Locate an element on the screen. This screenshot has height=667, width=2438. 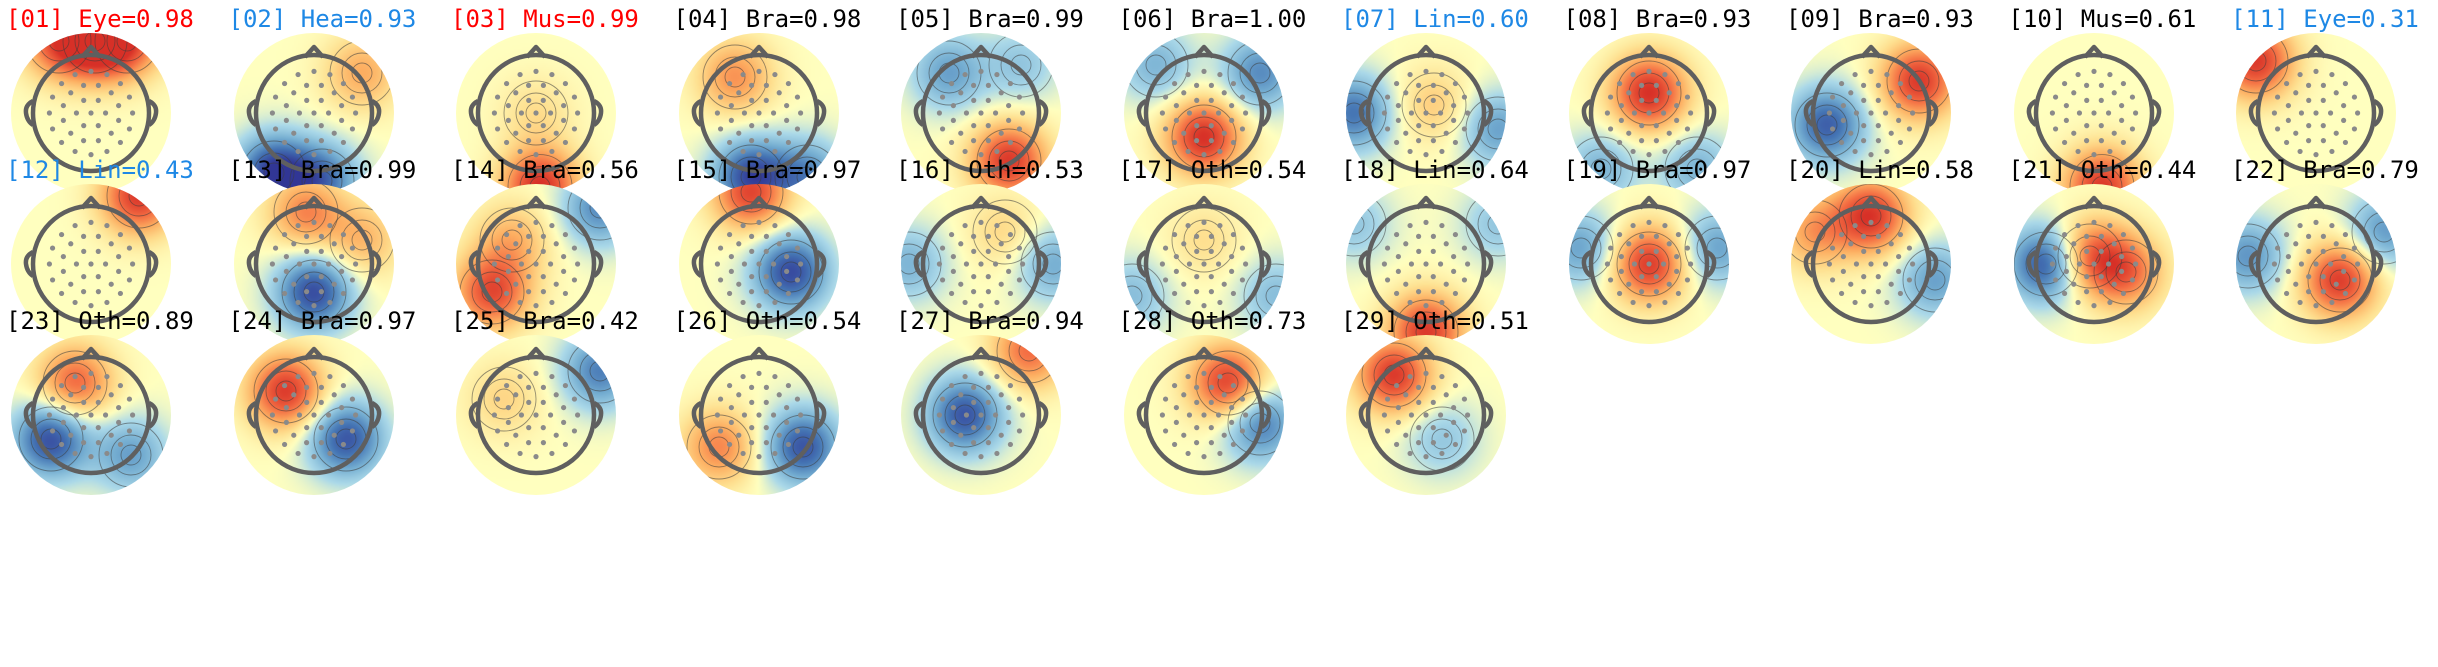
component-title: [14] Bra=0.56 is located at coordinates (545, 170).